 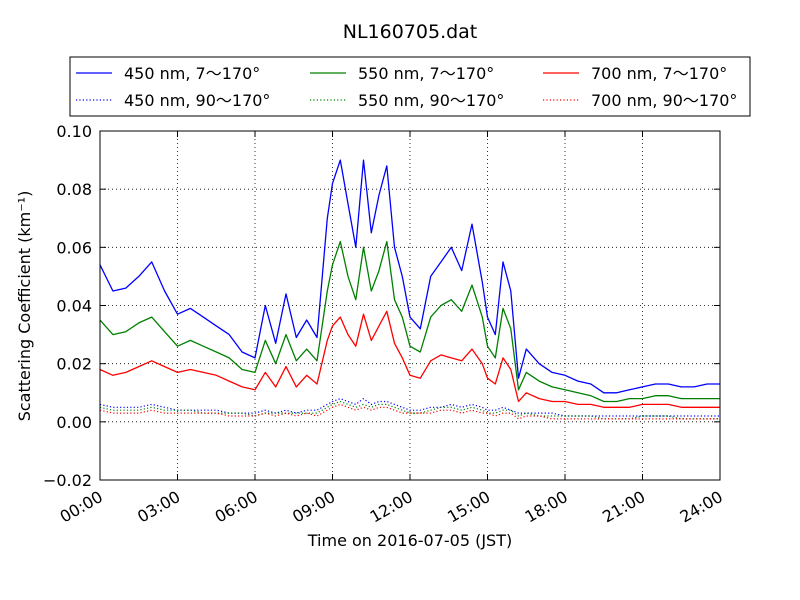 I want to click on x-tick-label: 24:00, so click(x=701, y=507).